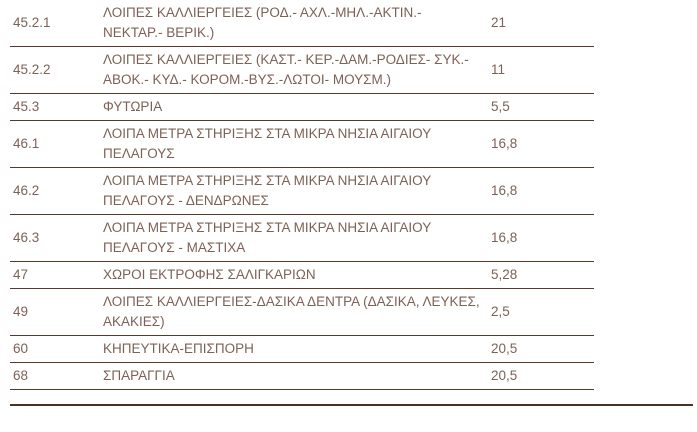  Describe the element at coordinates (56, 238) in the screenshot. I see `row-code: 46.3` at that location.